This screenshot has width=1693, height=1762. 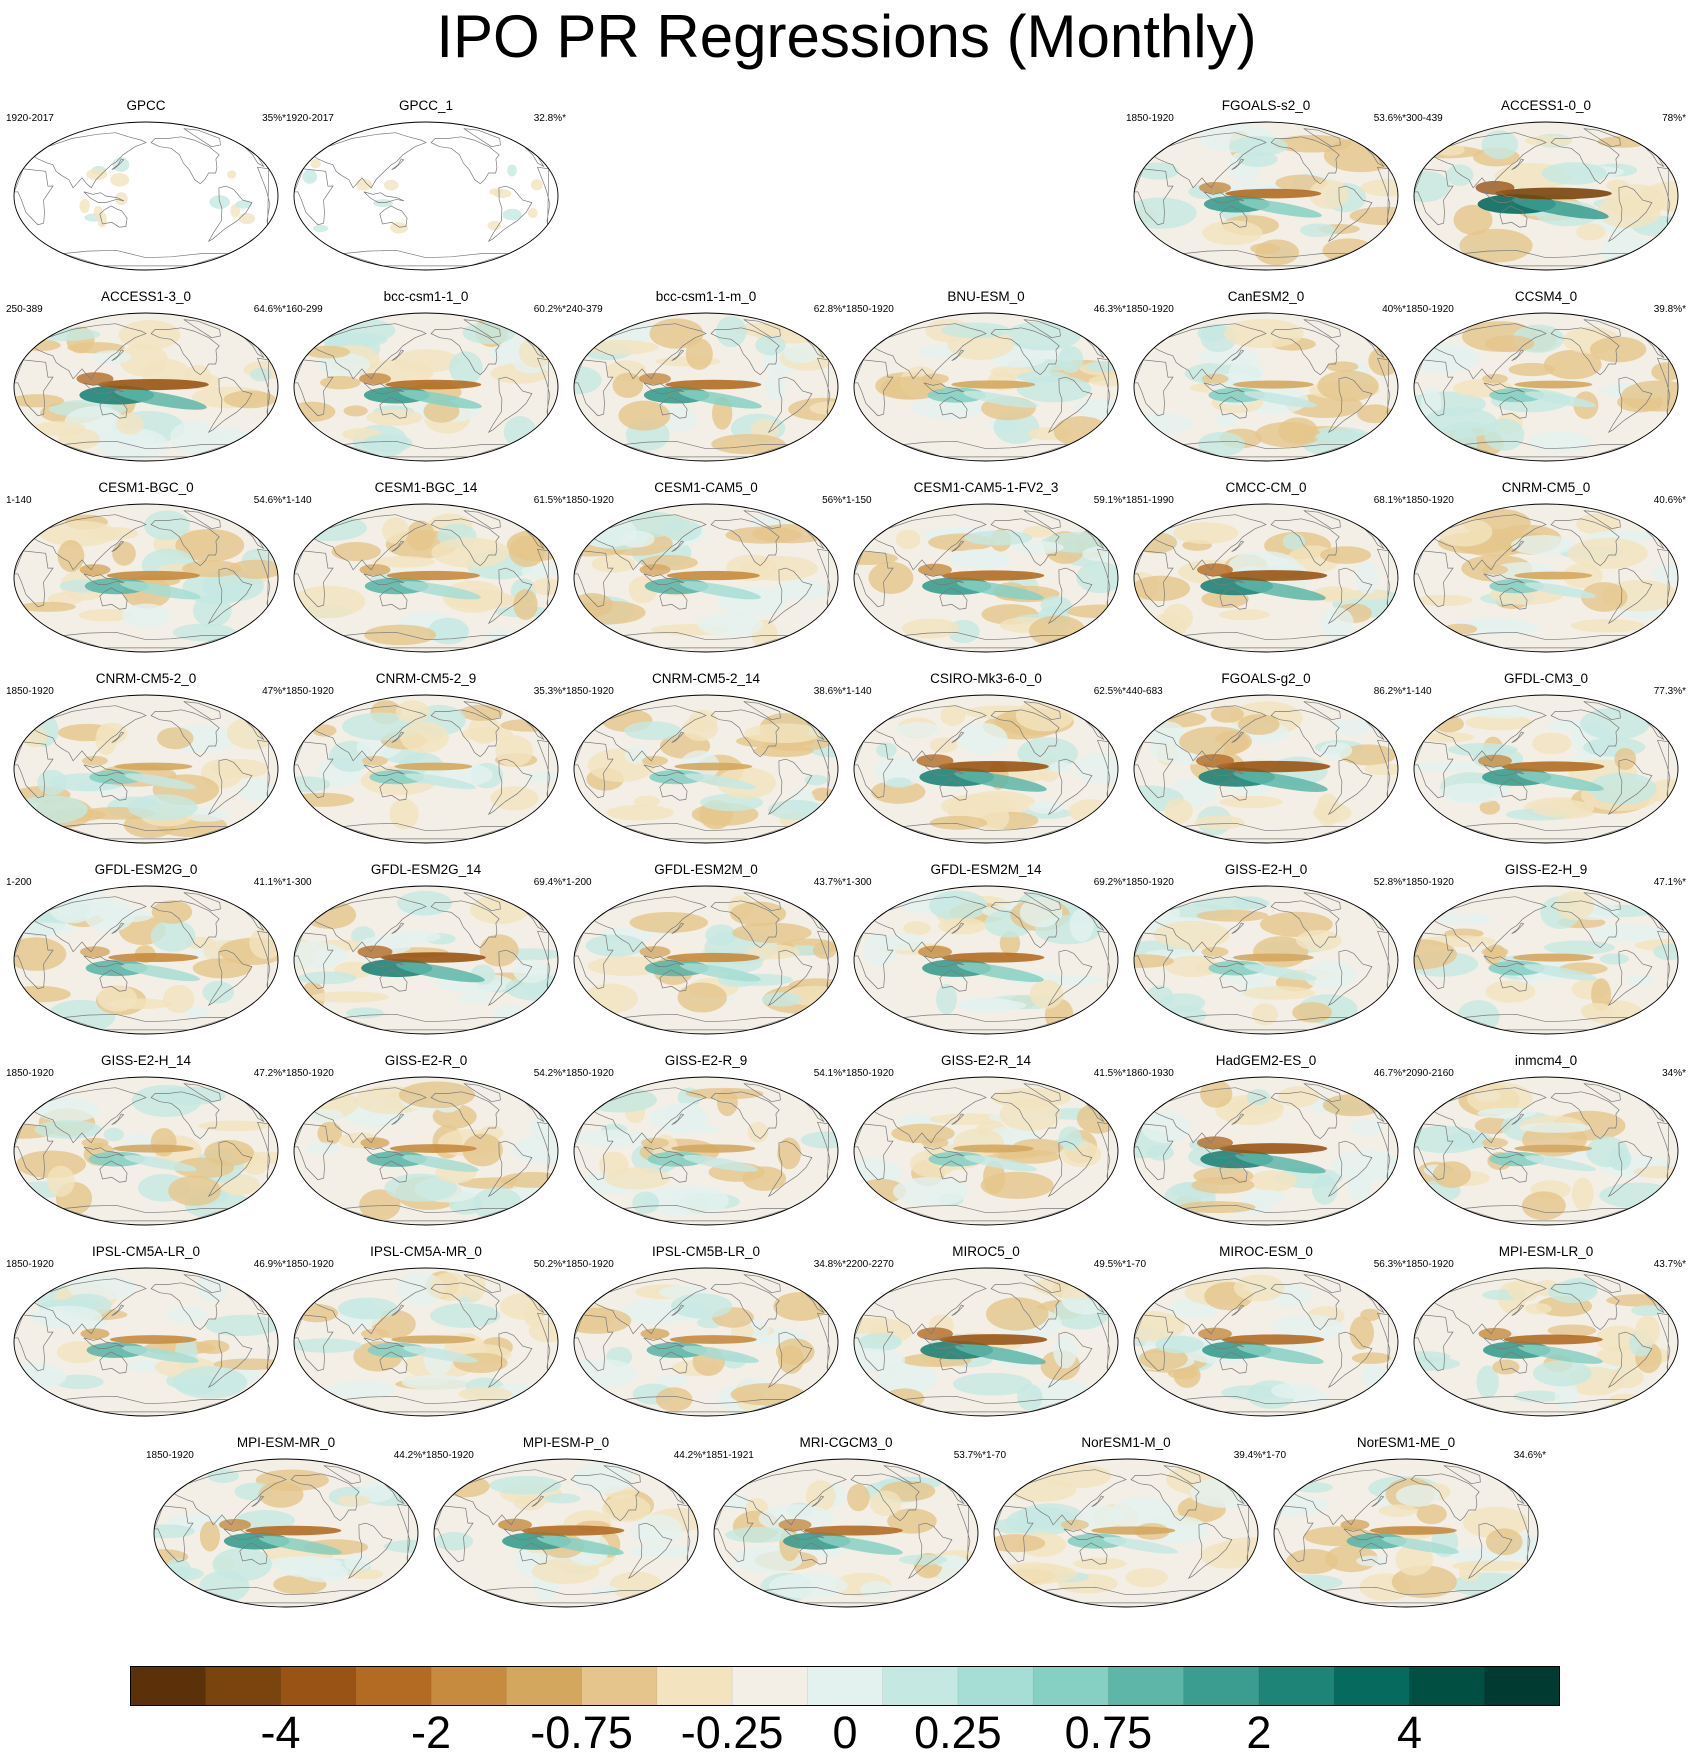 What do you see at coordinates (986, 954) in the screenshot?
I see `map-panel: GFDL-ESM2M_14 1-300 69.2%*` at bounding box center [986, 954].